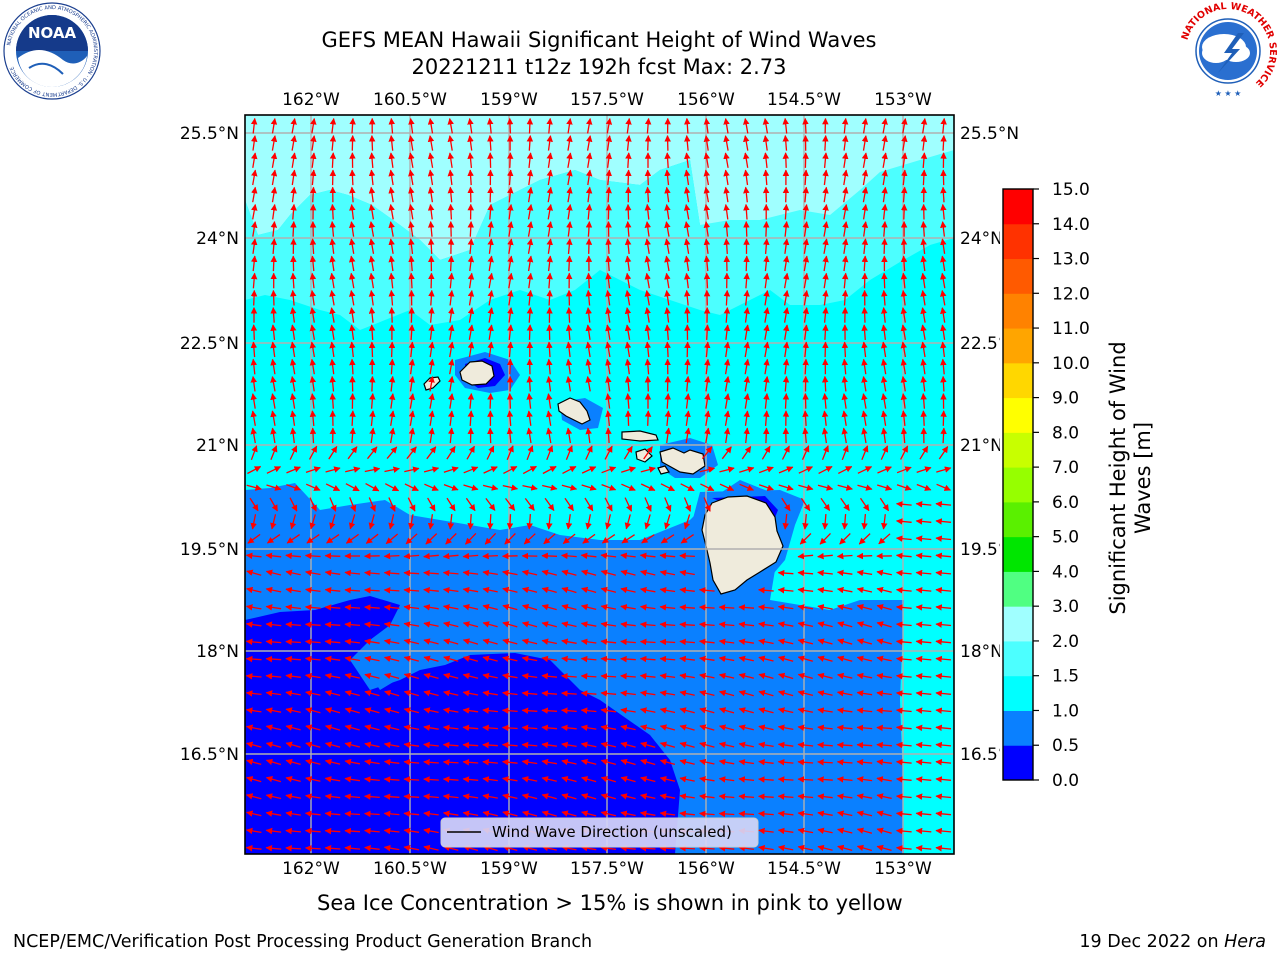  What do you see at coordinates (607, 100) in the screenshot?
I see `lon-label: 157.5°W` at bounding box center [607, 100].